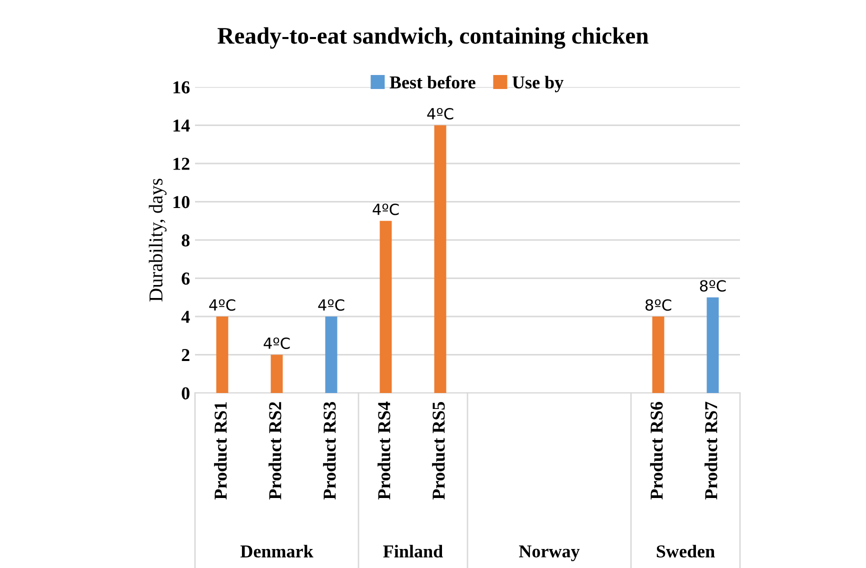  Describe the element at coordinates (157, 240) in the screenshot. I see `y-axis-title: Durability, days` at that location.